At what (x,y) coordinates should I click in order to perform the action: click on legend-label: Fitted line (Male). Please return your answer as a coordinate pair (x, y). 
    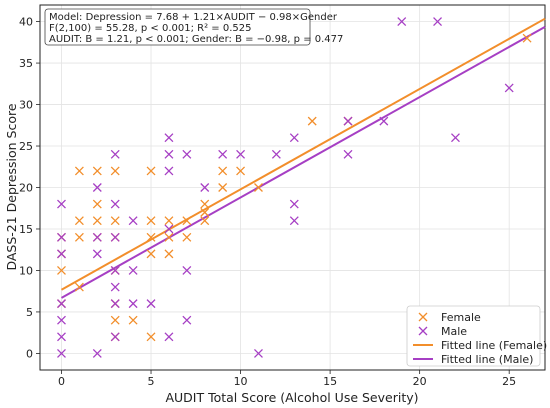
    Looking at the image, I should click on (487, 359).